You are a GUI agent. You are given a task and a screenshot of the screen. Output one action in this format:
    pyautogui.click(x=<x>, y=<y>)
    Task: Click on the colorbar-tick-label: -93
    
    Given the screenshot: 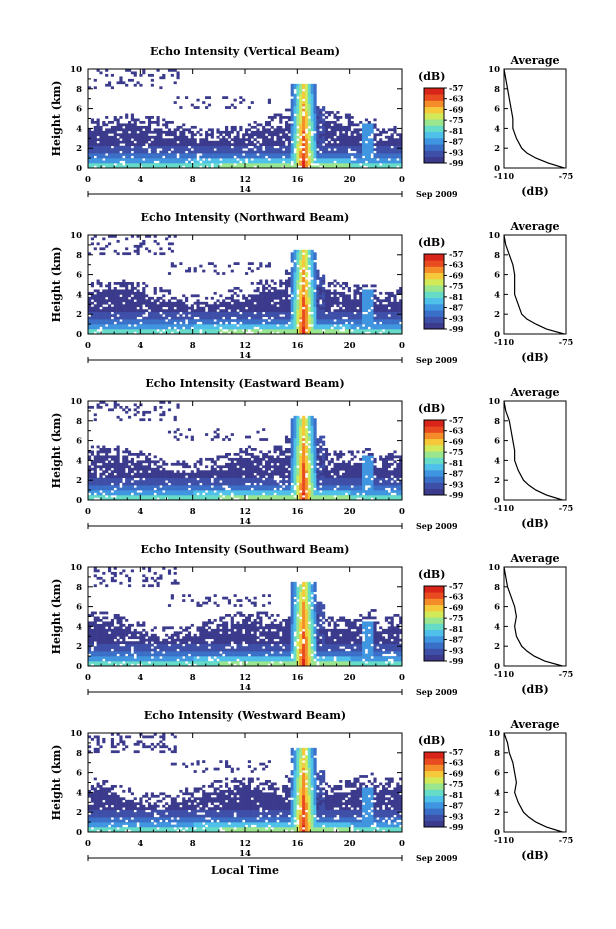 What is the action you would take?
    pyautogui.click(x=456, y=318)
    